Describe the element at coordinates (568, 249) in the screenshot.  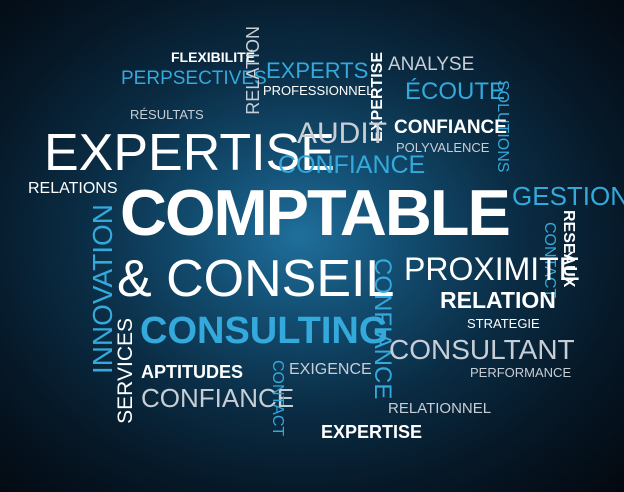
I see `word-reseaux: RESEAUX` at that location.